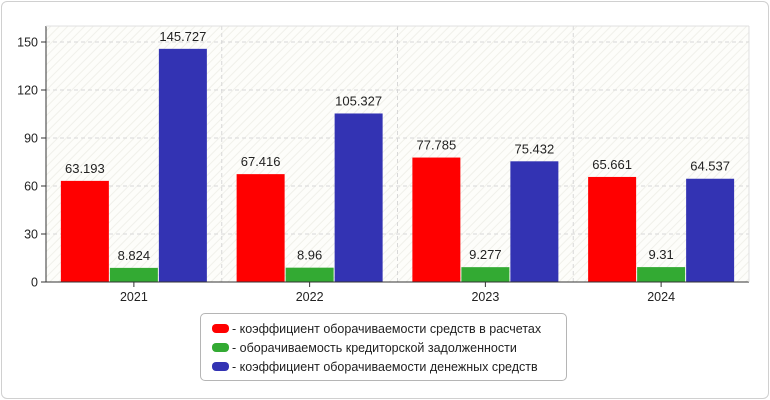 This screenshot has height=400, width=770. I want to click on x-tick-label: 2024, so click(661, 297).